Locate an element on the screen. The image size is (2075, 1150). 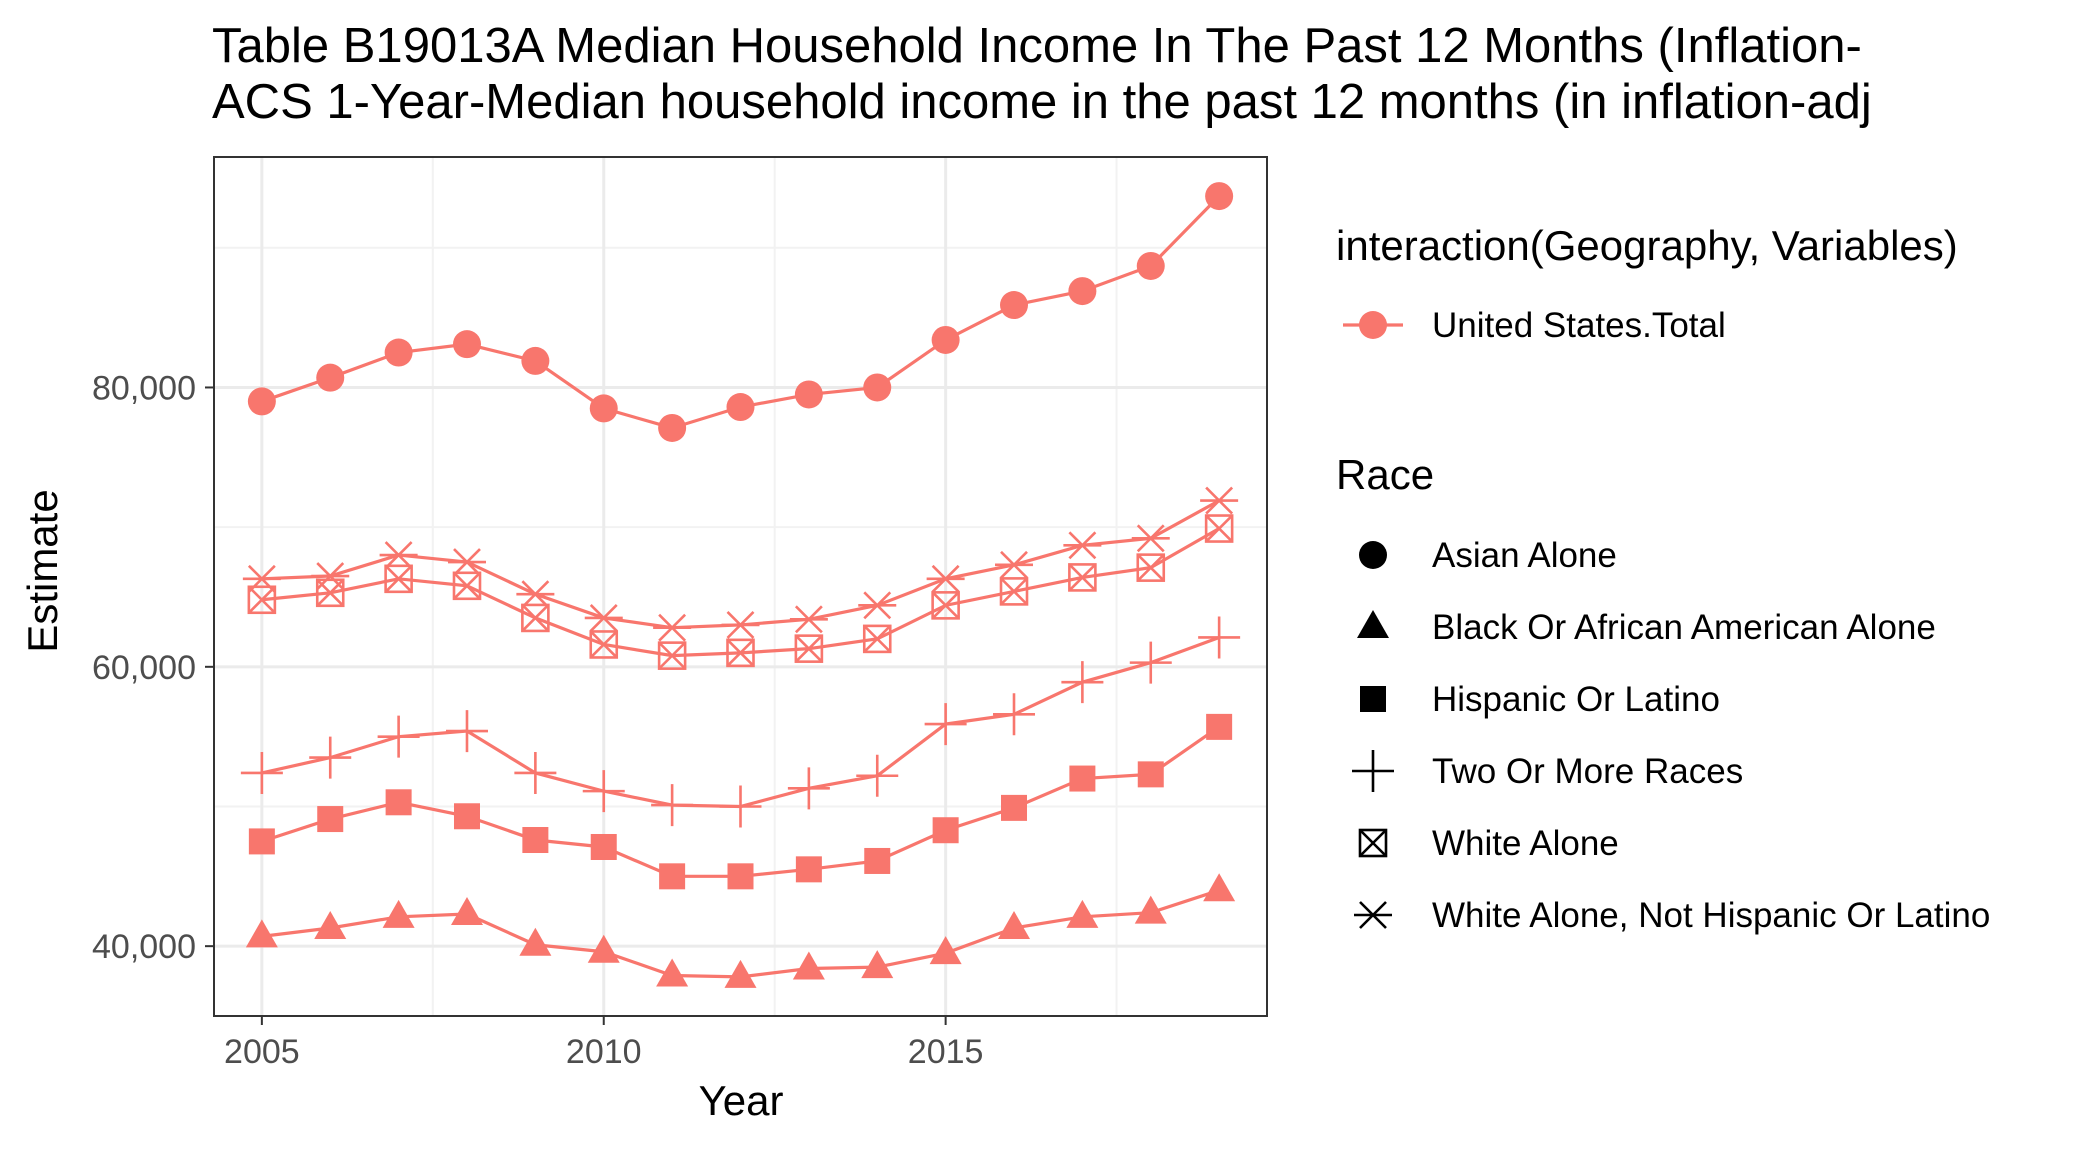
legend-key-asterisk is located at coordinates (1373, 915).